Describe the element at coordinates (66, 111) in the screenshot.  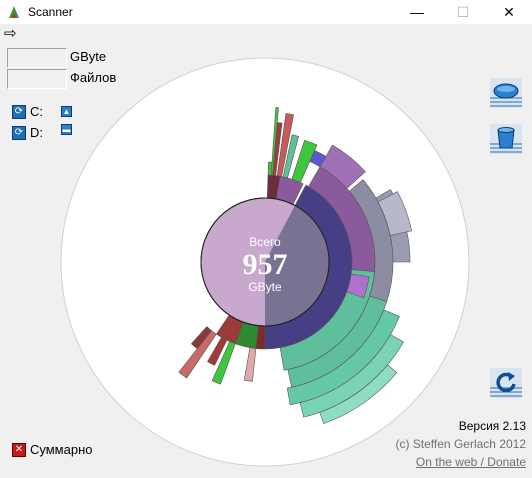
I see `drive-c-up-button: ▲` at that location.